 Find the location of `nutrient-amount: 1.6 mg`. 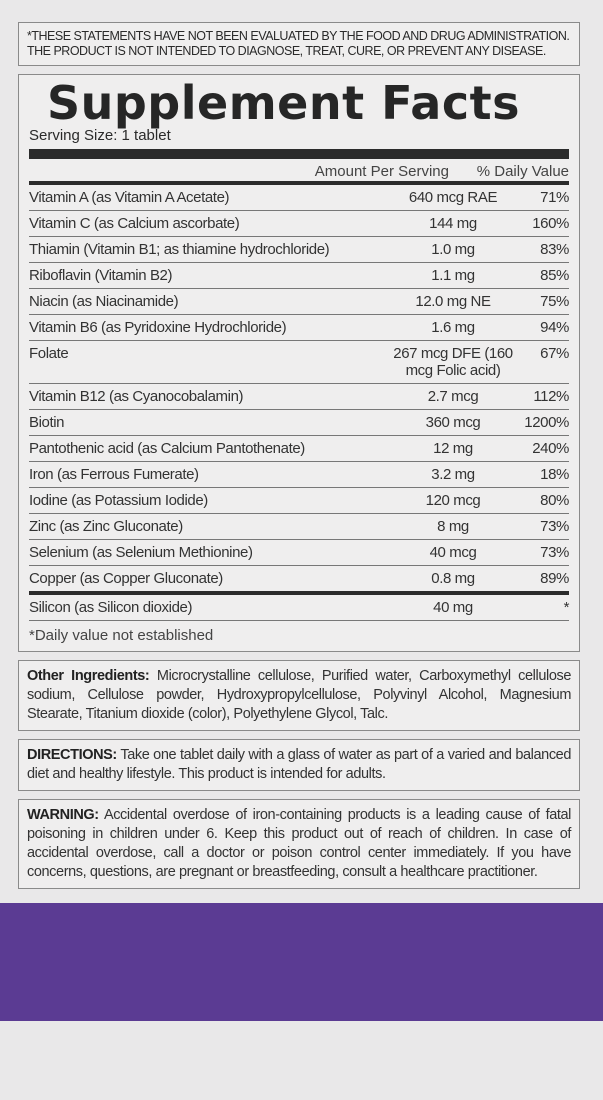

nutrient-amount: 1.6 mg is located at coordinates (453, 327).